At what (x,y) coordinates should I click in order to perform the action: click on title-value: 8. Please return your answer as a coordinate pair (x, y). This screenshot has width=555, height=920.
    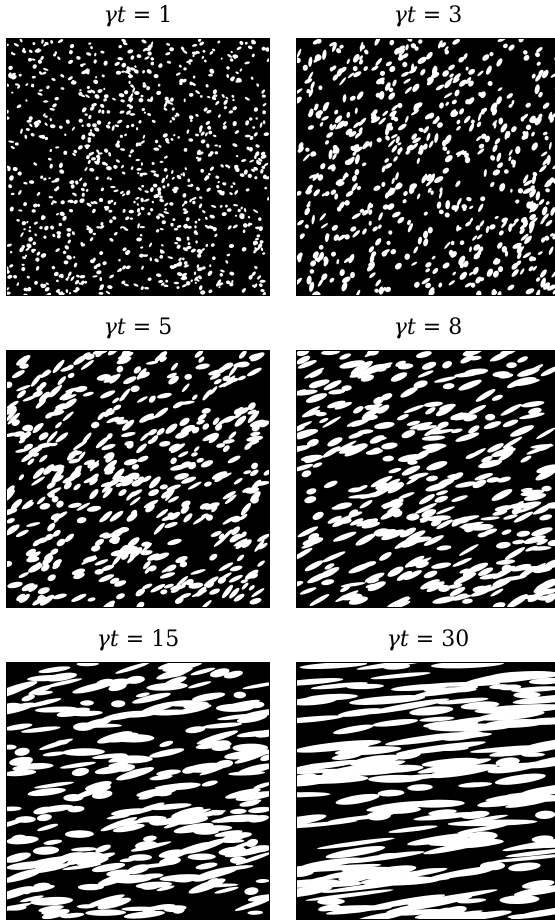
    Looking at the image, I should click on (455, 327).